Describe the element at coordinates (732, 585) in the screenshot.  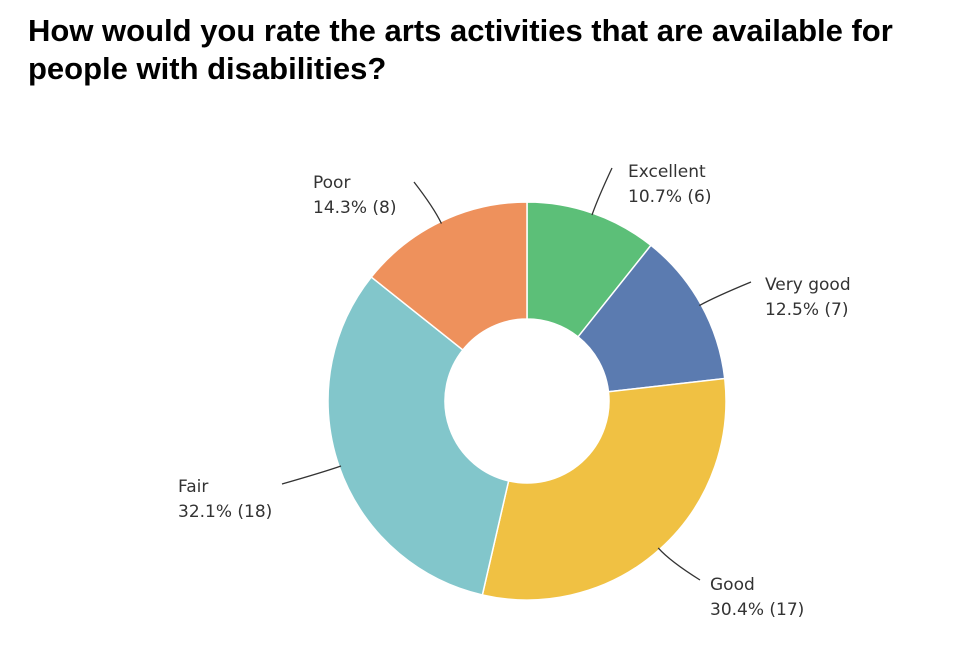
I see `slice-name-label-good: Good` at that location.